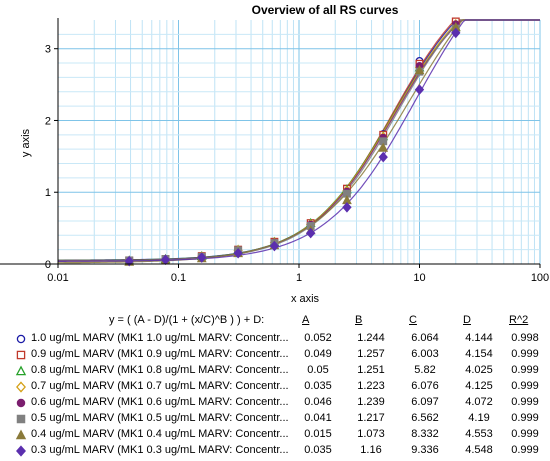  What do you see at coordinates (525, 338) in the screenshot?
I see `param-r2: 0.998` at bounding box center [525, 338].